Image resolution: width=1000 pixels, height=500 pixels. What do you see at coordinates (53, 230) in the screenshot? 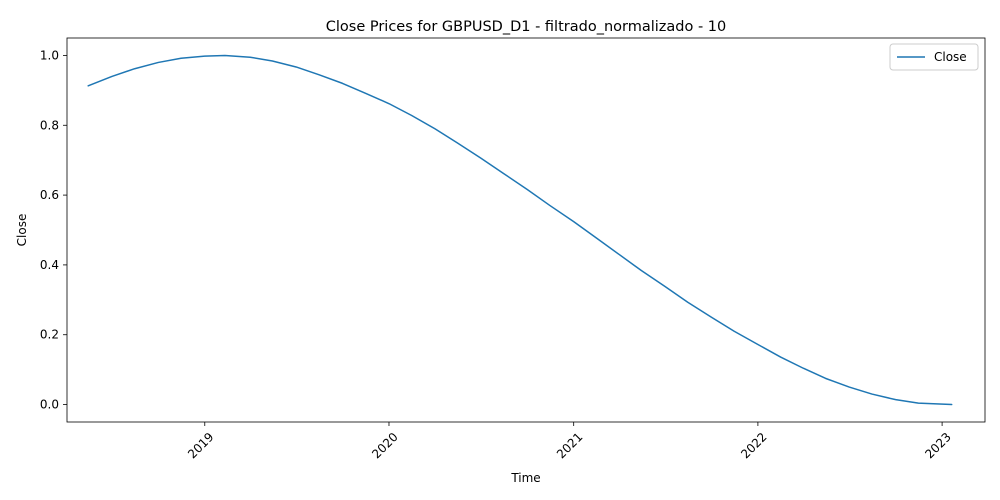
I see `y-axis: 0.0 0.2 0.4 0.6 0.8 1.0` at bounding box center [53, 230].